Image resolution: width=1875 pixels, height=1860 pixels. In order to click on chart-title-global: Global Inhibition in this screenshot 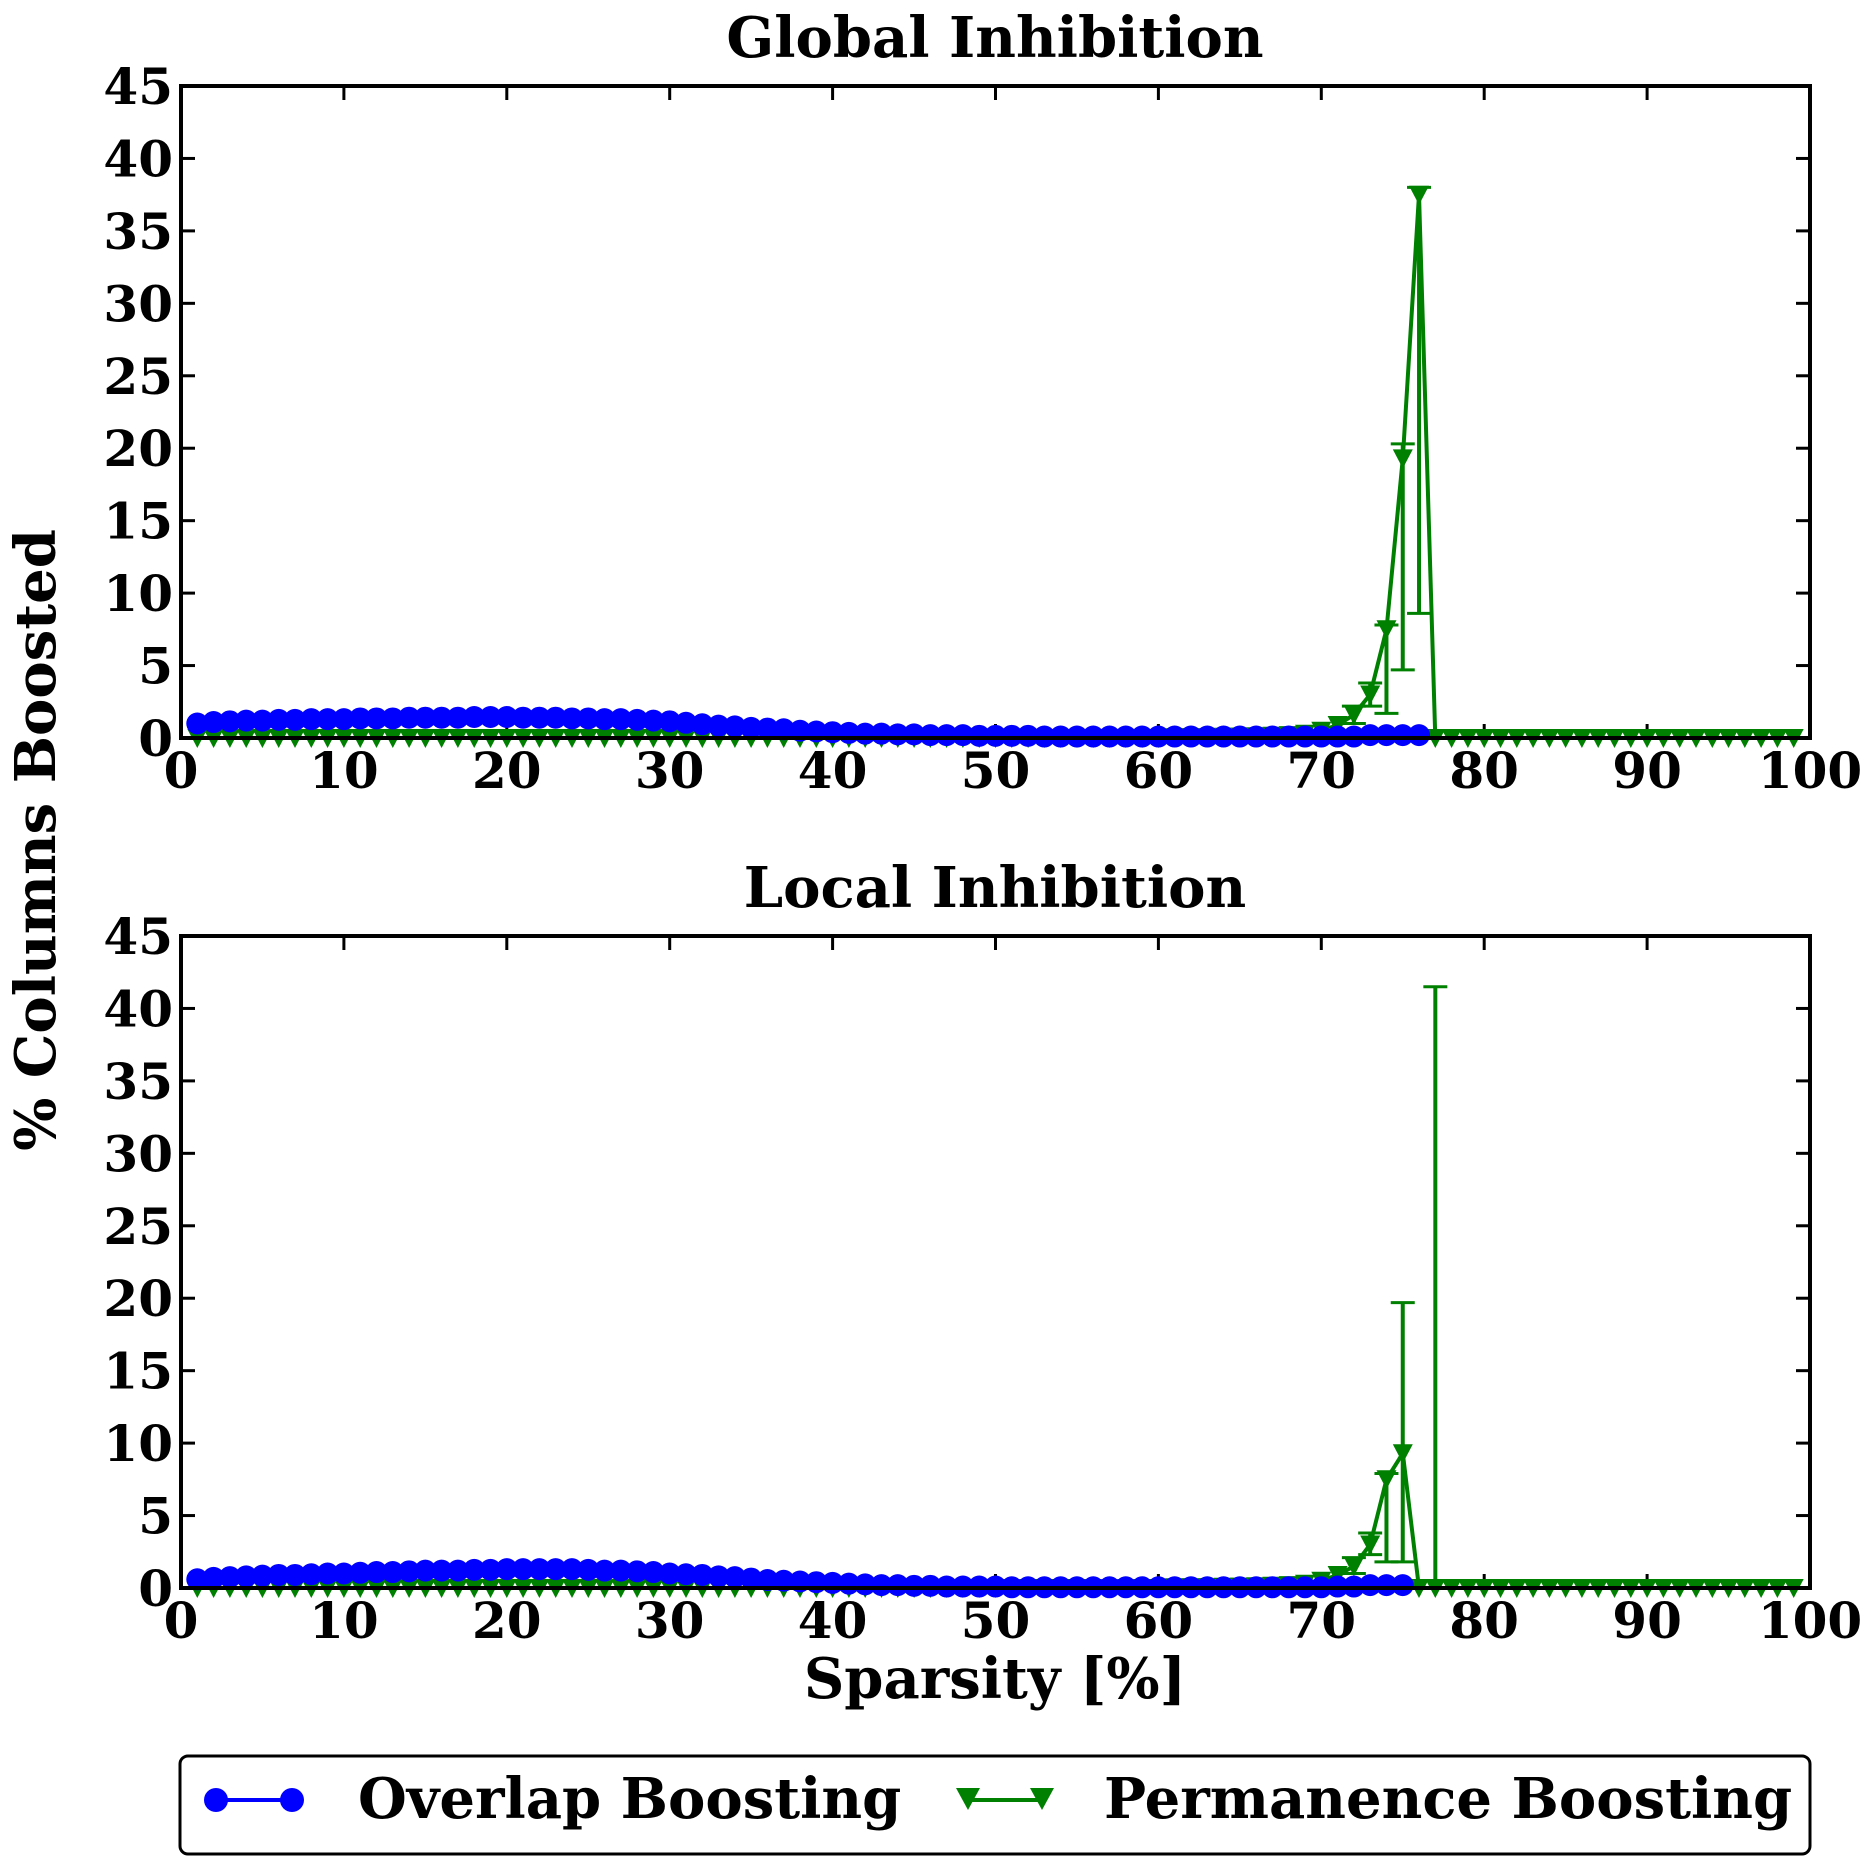, I will do `click(994, 38)`.